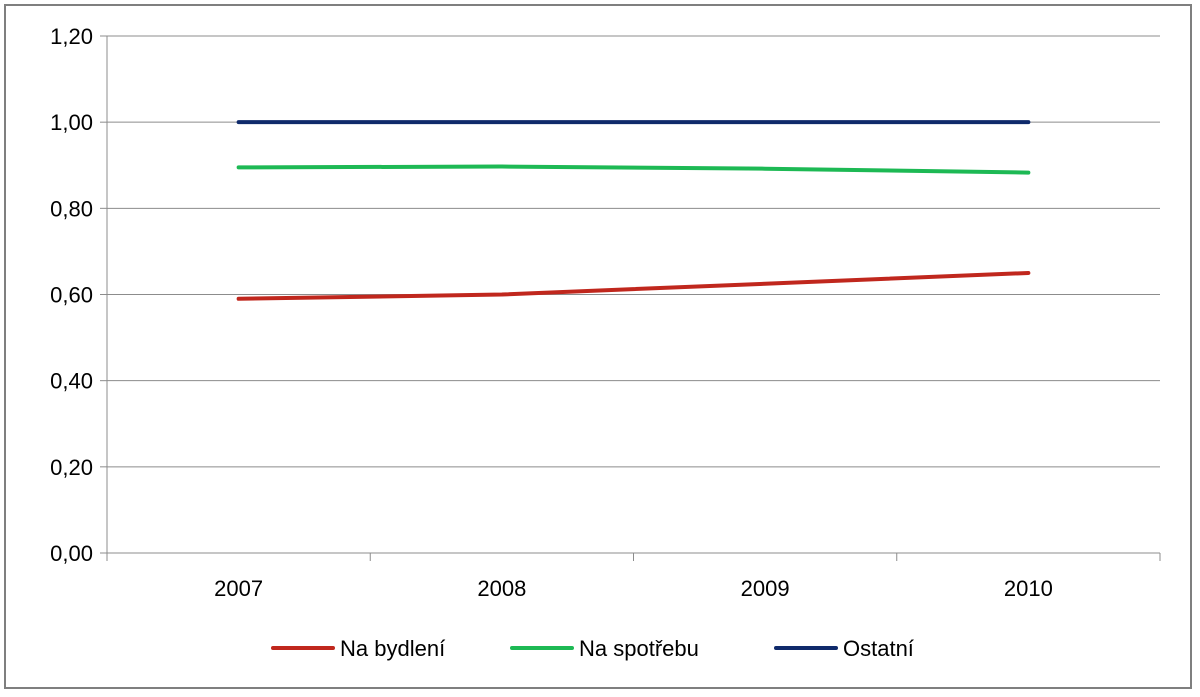  I want to click on x-tick-labels: 2007 2008 2009 2010, so click(633, 588).